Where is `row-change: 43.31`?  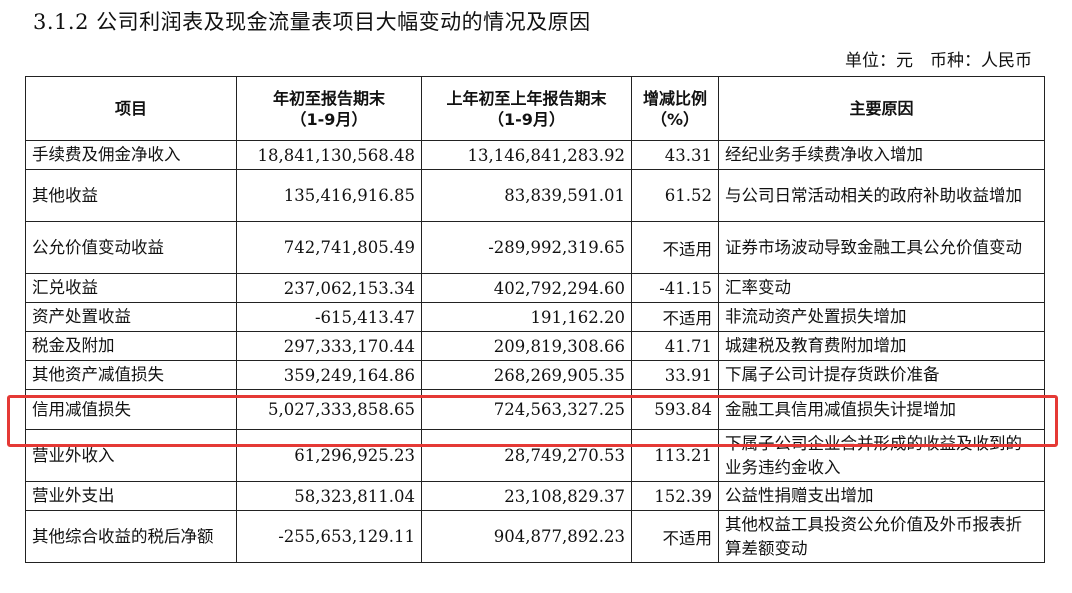 row-change: 43.31 is located at coordinates (675, 155).